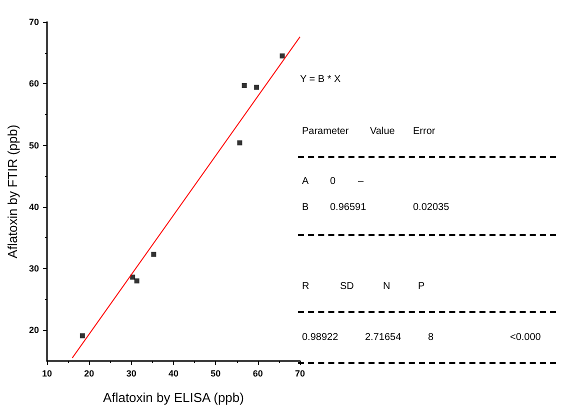 The height and width of the screenshot is (419, 567). I want to click on text: R, so click(306, 287).